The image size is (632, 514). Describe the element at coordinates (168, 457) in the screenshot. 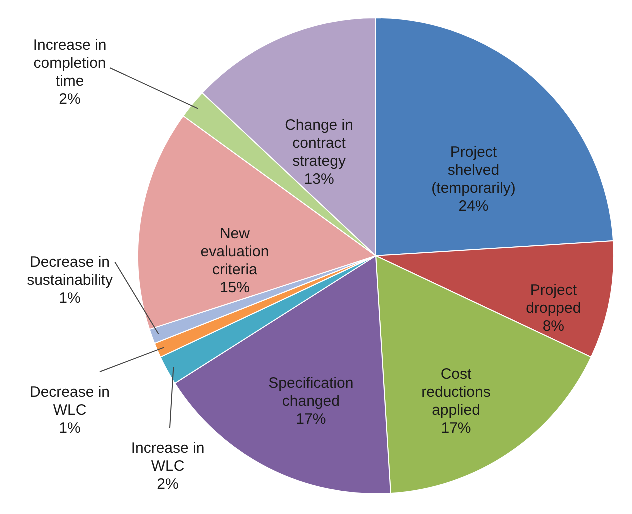

I see `slice-label: Increase in WLC` at that location.